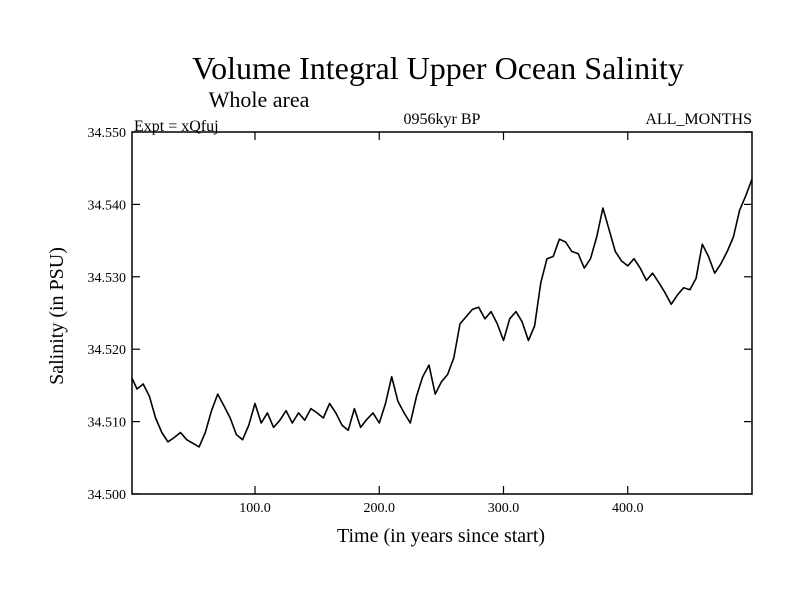 The image size is (800, 600). What do you see at coordinates (107, 205) in the screenshot?
I see `y-tick-label: 34.540` at bounding box center [107, 205].